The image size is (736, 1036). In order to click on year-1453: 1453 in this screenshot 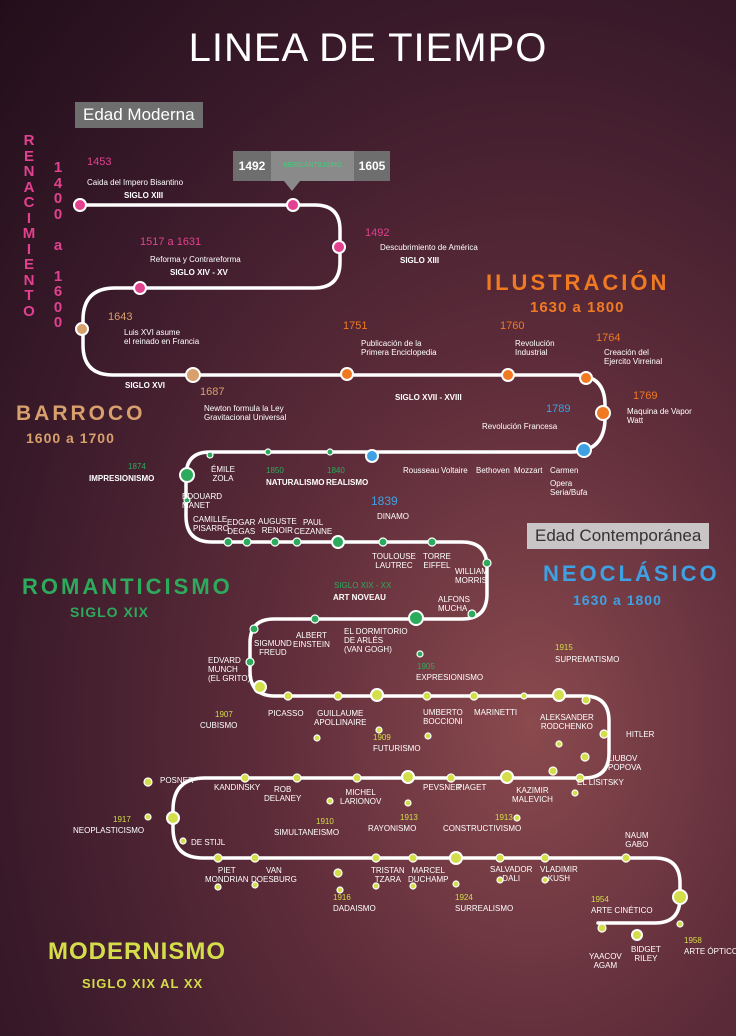, I will do `click(99, 162)`.